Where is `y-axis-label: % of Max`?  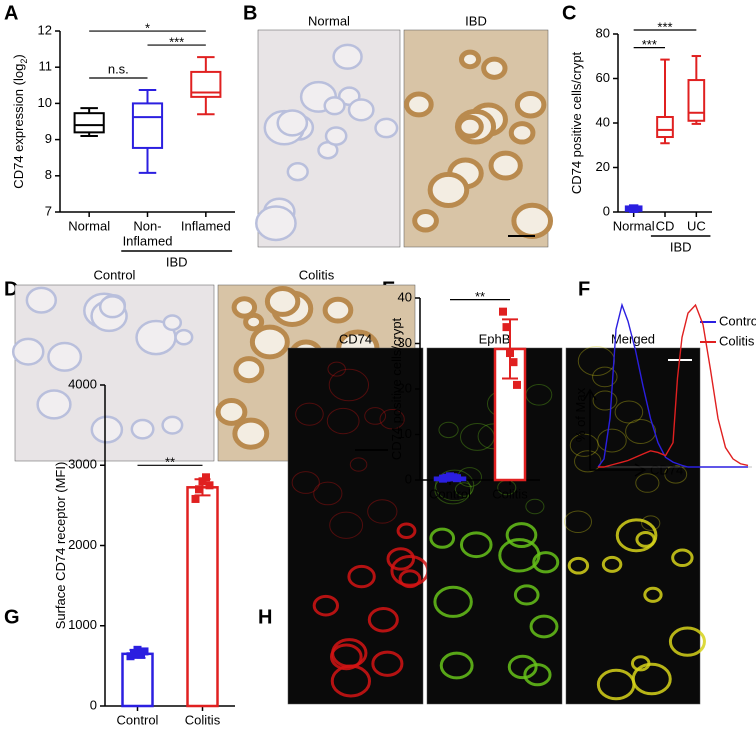
y-axis-label: % of Max is located at coordinates (580, 414).